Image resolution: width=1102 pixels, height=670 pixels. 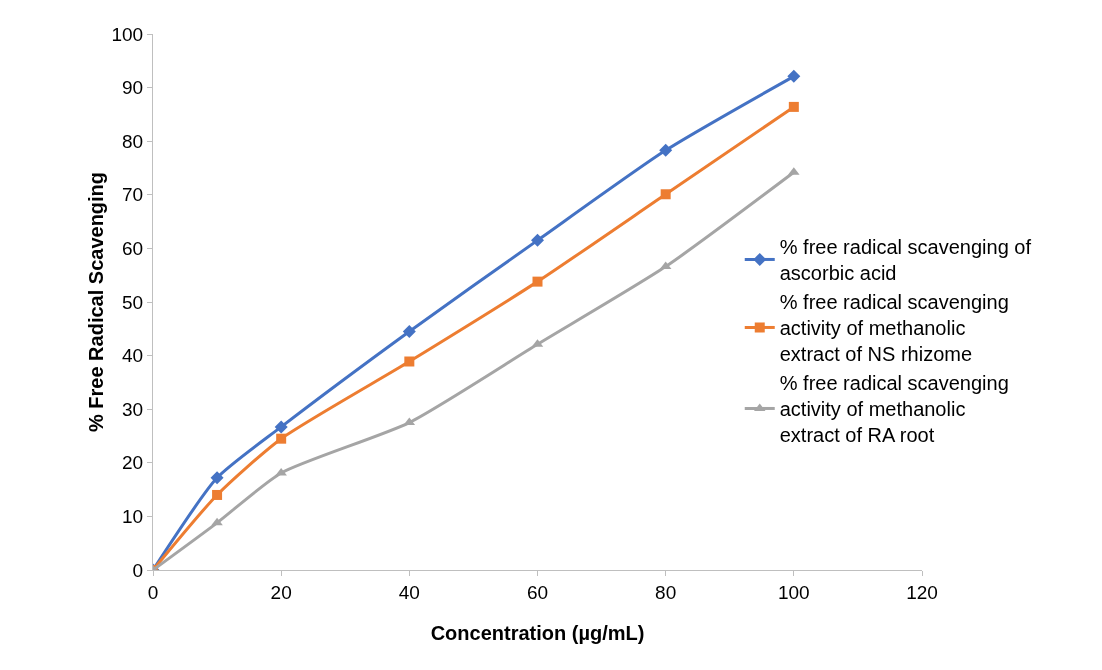 What do you see at coordinates (537, 592) in the screenshot?
I see `x-tick-label: 60` at bounding box center [537, 592].